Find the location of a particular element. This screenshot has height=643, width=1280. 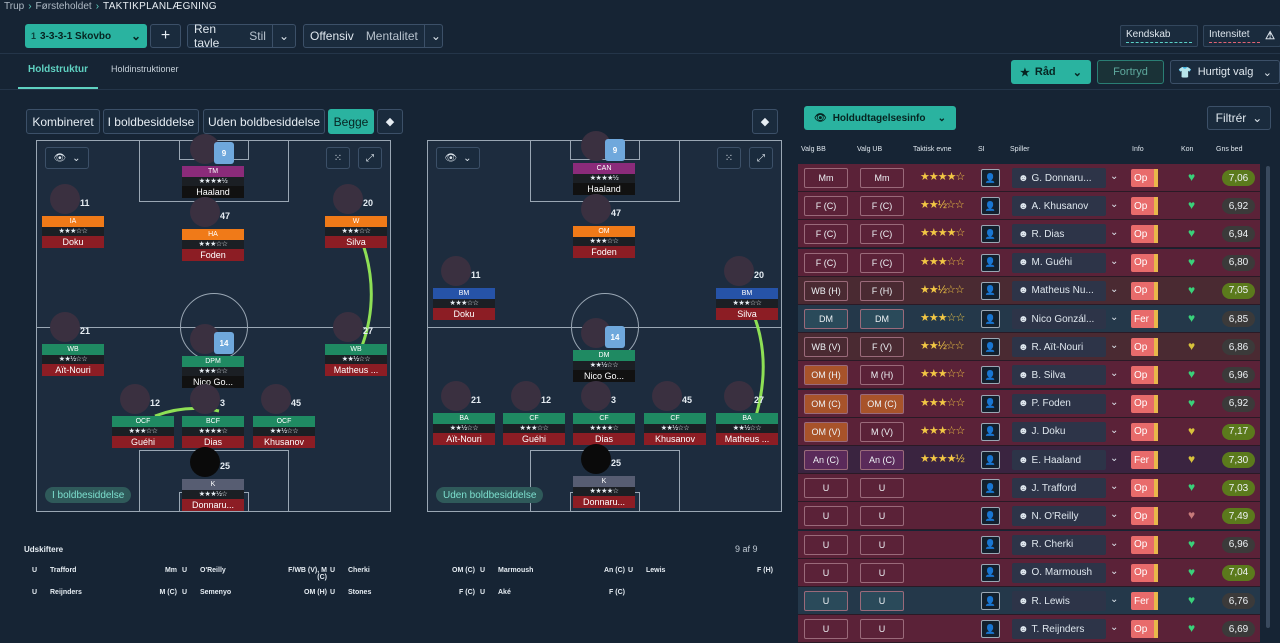

valg-bb-select: OM (V) is located at coordinates (826, 431).